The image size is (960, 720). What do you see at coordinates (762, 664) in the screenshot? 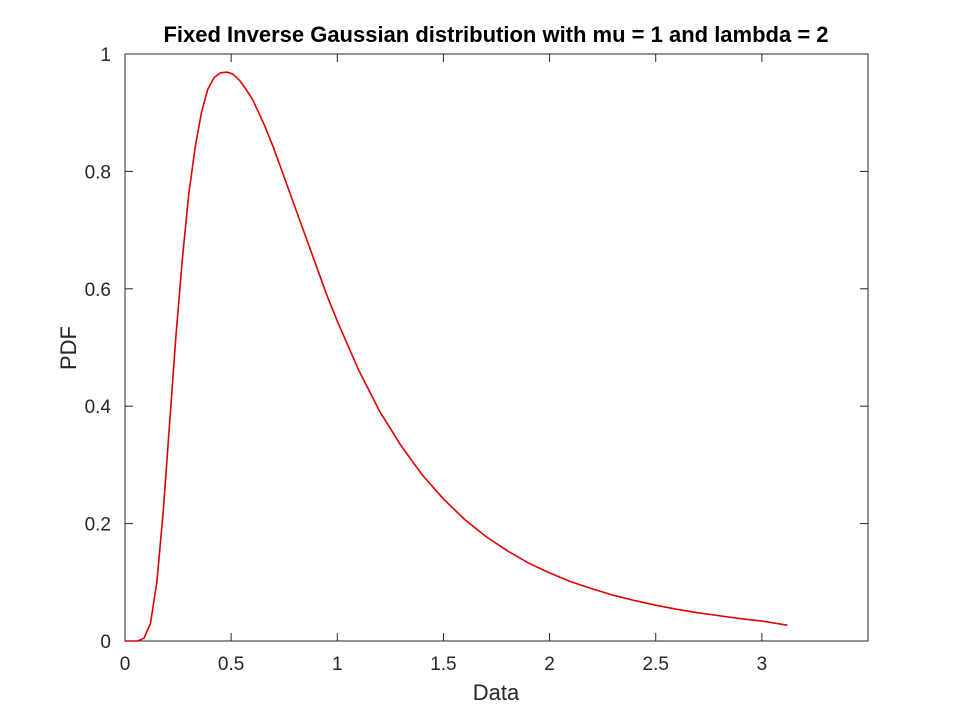
I see `x-tick-label: 3` at bounding box center [762, 664].